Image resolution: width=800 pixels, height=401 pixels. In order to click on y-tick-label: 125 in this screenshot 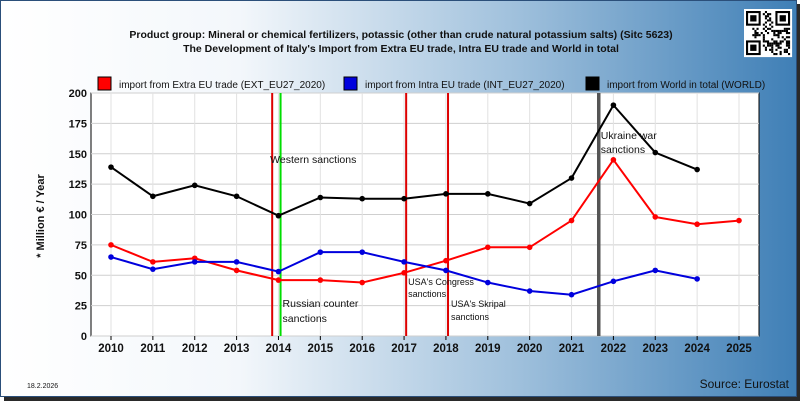, I will do `click(78, 185)`.